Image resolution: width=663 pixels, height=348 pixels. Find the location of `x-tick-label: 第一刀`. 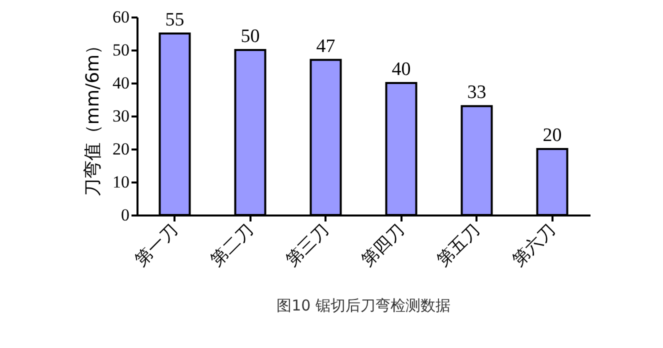

x-tick-label: 第一刀 is located at coordinates (157, 245).